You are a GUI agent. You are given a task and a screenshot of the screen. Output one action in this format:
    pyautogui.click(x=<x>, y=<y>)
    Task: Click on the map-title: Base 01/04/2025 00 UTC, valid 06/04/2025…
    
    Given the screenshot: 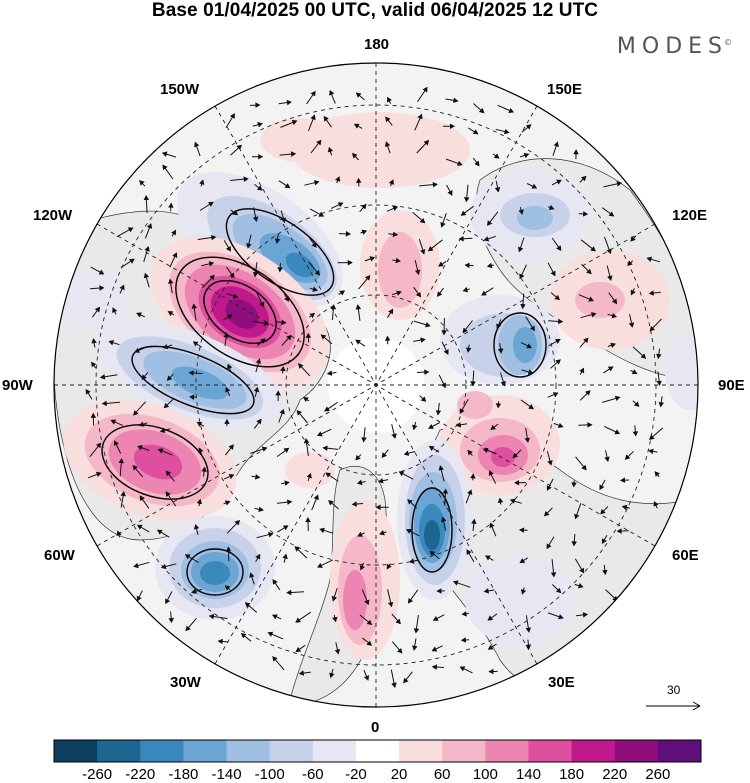 What is the action you would take?
    pyautogui.click(x=375, y=10)
    